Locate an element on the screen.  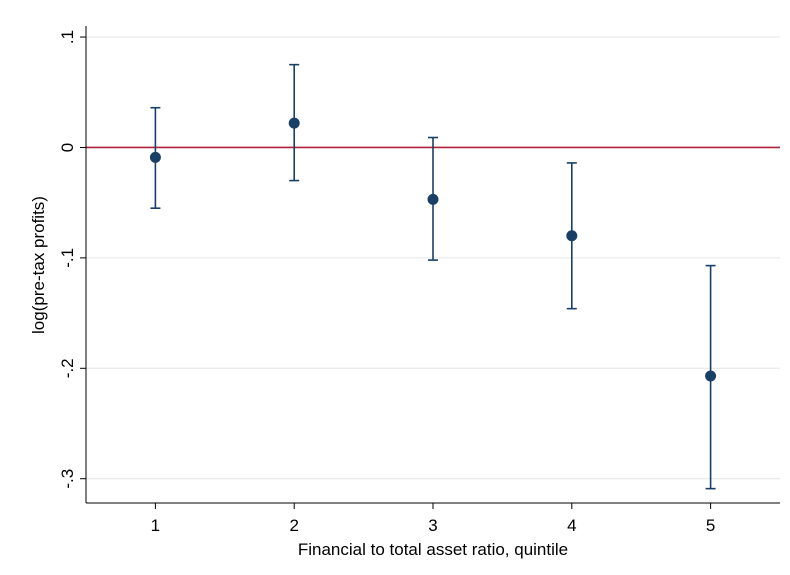
x-tick-label-2: 3 is located at coordinates (432, 525).